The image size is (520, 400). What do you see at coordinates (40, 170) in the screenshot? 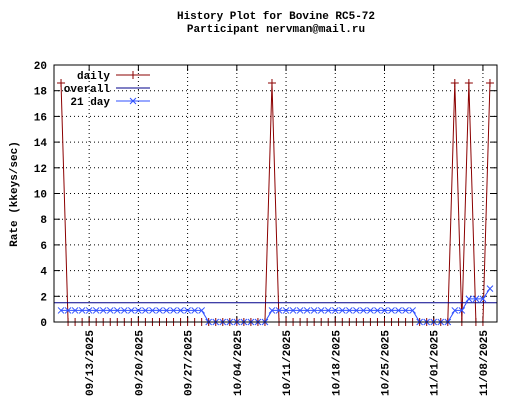
I see `y-tick-label: 12` at bounding box center [40, 170].